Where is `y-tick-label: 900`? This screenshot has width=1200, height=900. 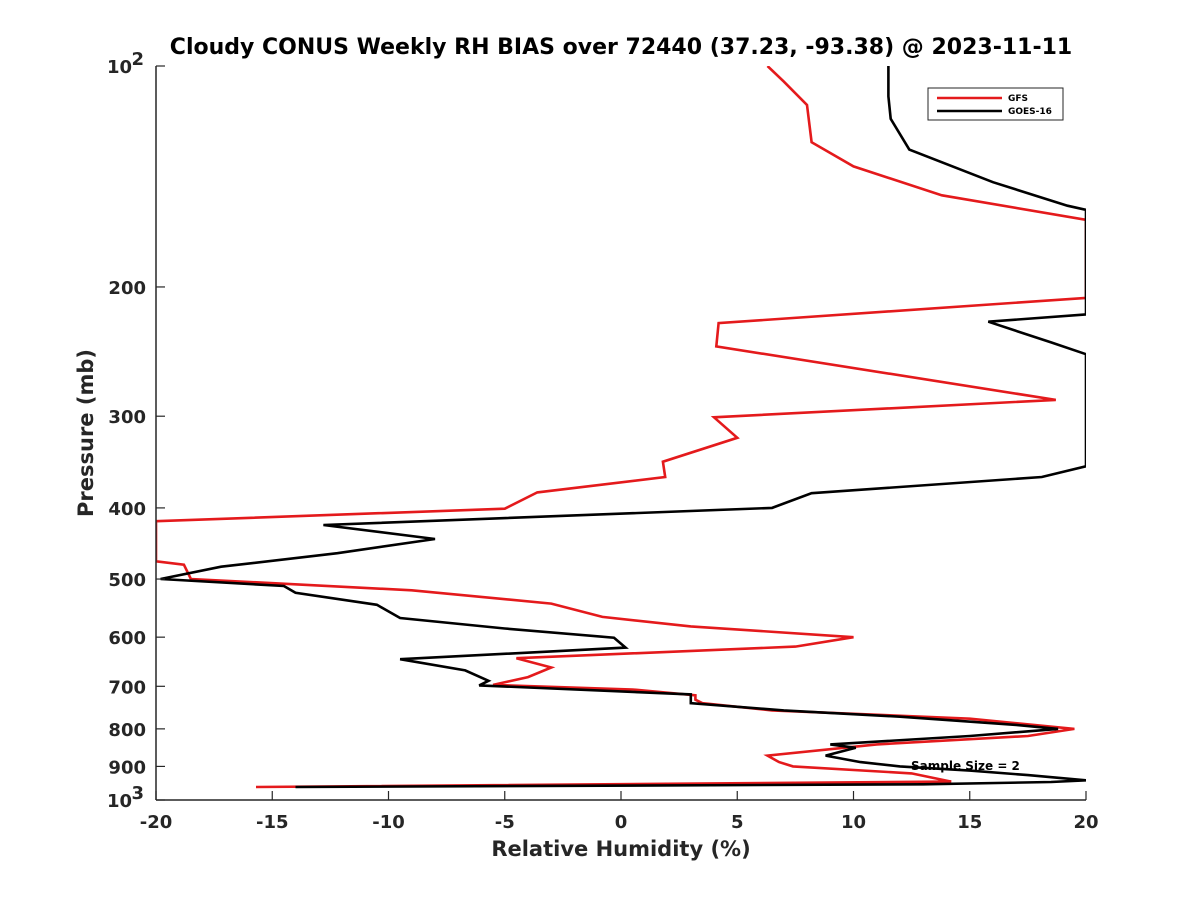
y-tick-label: 900 is located at coordinates (127, 767).